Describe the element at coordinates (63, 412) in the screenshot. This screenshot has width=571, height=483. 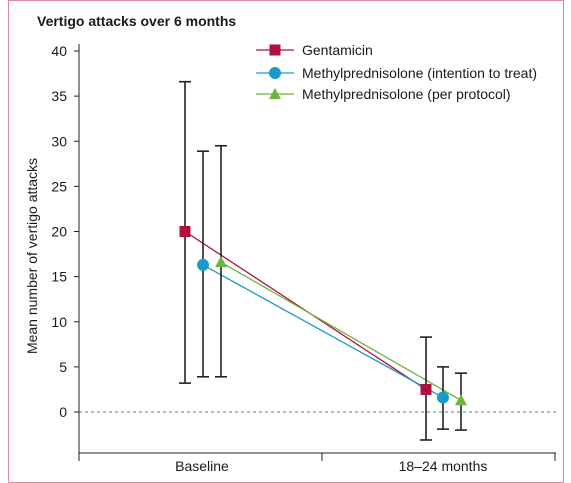
I see `y-tick-label: 0` at that location.